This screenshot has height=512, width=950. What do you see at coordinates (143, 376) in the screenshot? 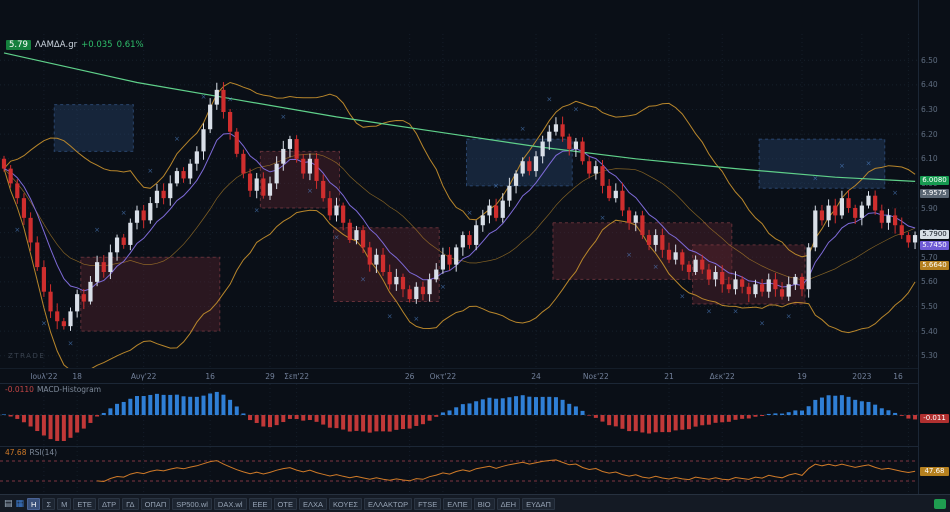
I see `time-axis-label: Αυγ'22` at bounding box center [143, 376].